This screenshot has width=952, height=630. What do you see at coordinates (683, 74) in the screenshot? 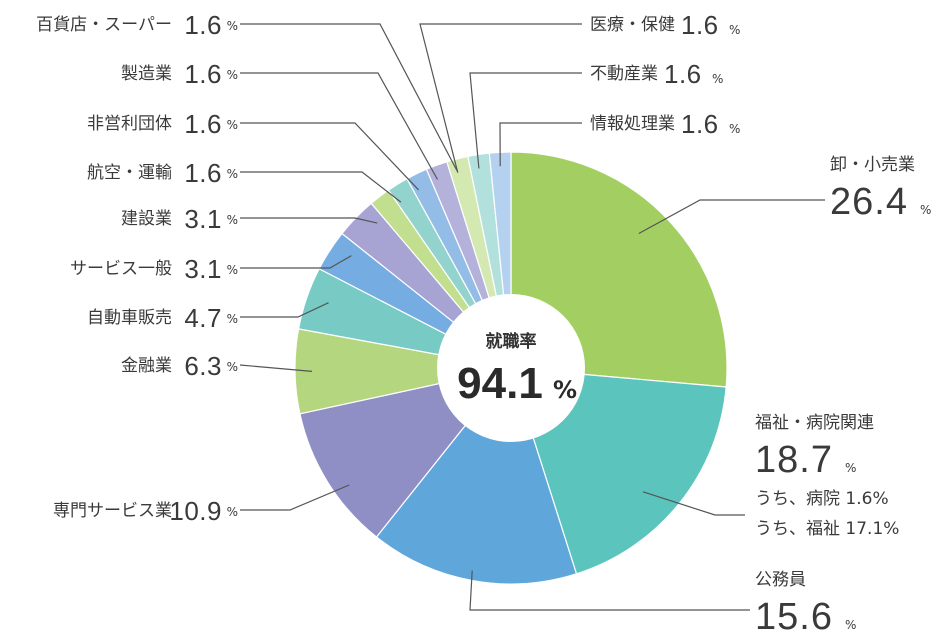
I see `slice-value-13: 1.6` at bounding box center [683, 74].